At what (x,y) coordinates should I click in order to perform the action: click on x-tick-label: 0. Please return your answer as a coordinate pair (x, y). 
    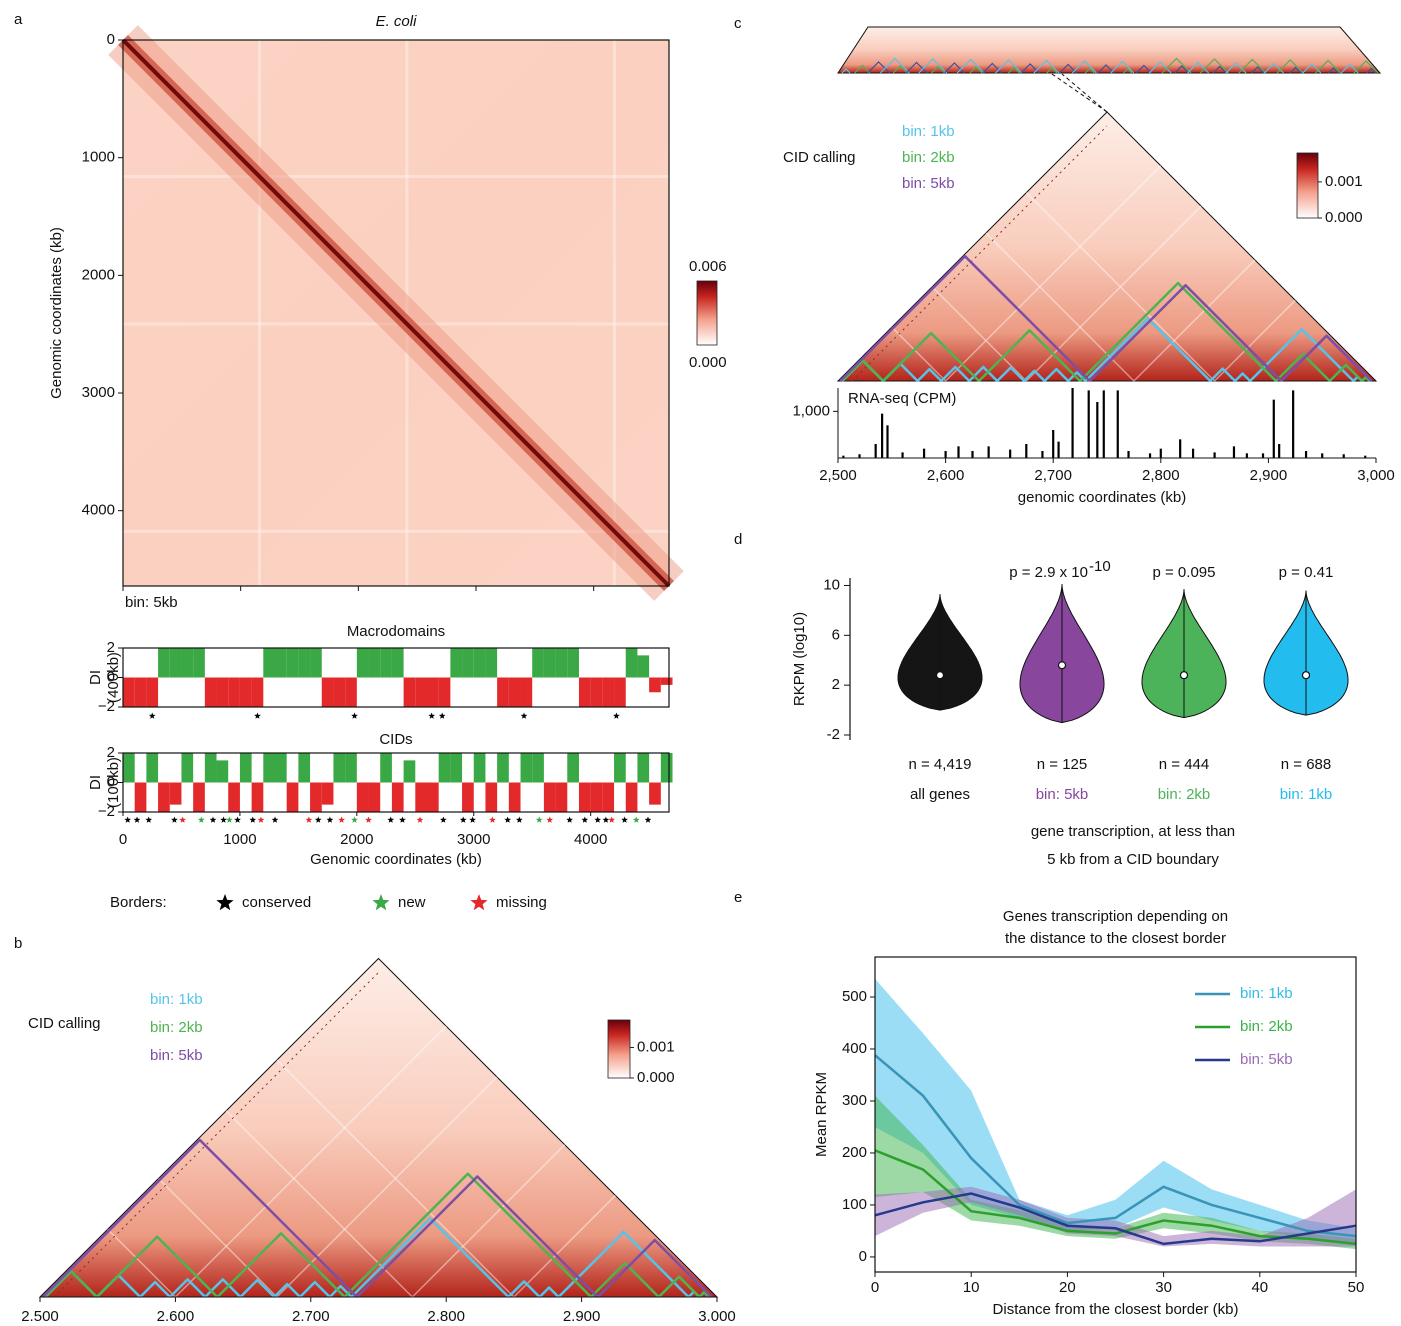
    Looking at the image, I should click on (123, 839).